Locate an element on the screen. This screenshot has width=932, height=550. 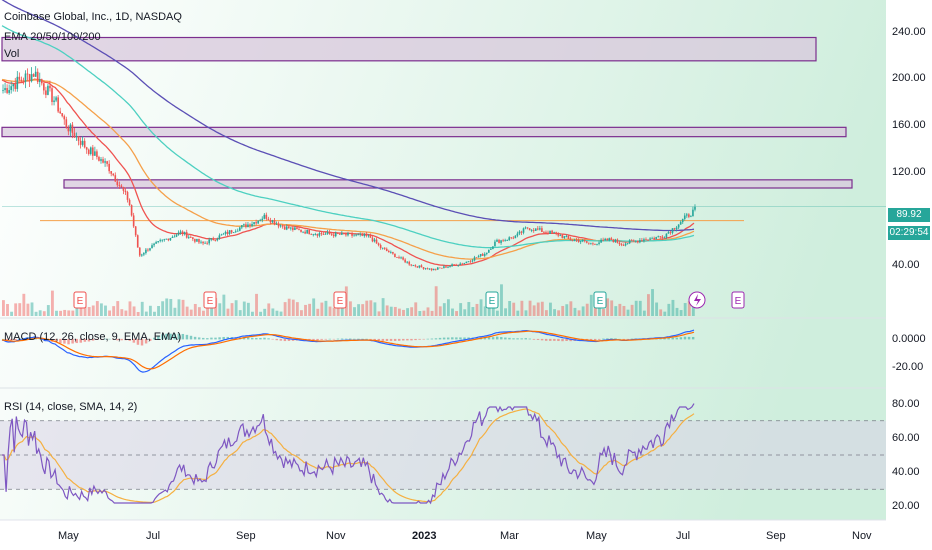
rsi-line is located at coordinates (348, 454).